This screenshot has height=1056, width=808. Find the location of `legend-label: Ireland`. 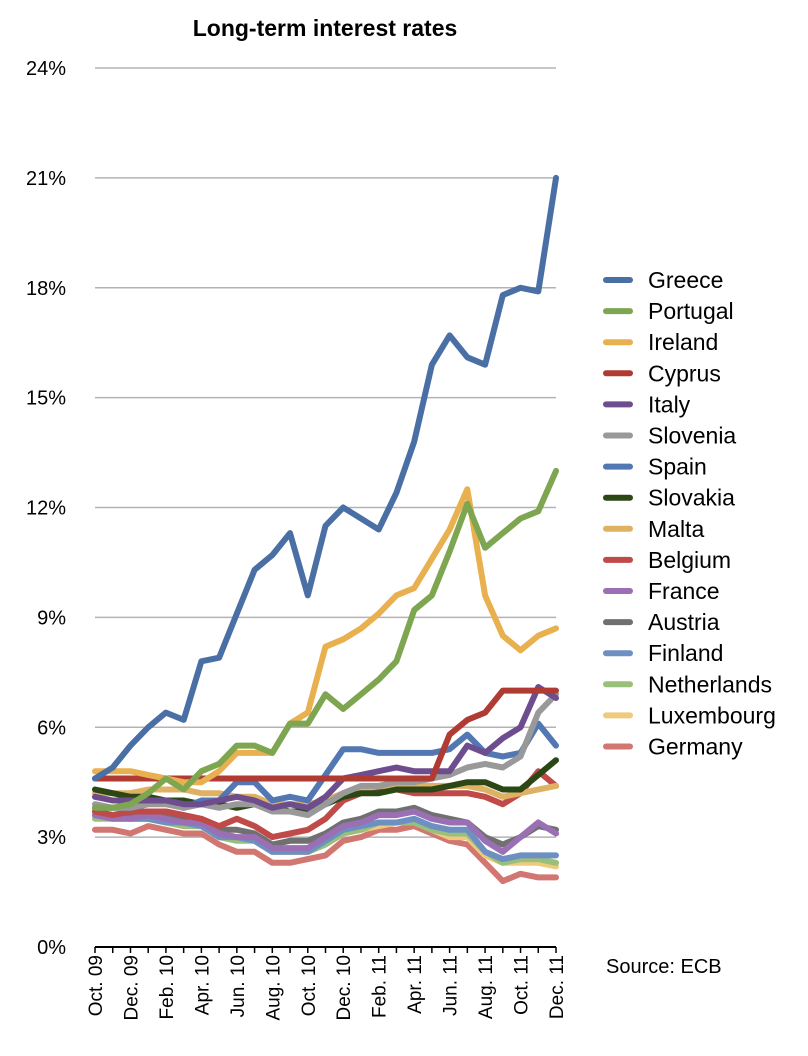

legend-label: Ireland is located at coordinates (683, 342).